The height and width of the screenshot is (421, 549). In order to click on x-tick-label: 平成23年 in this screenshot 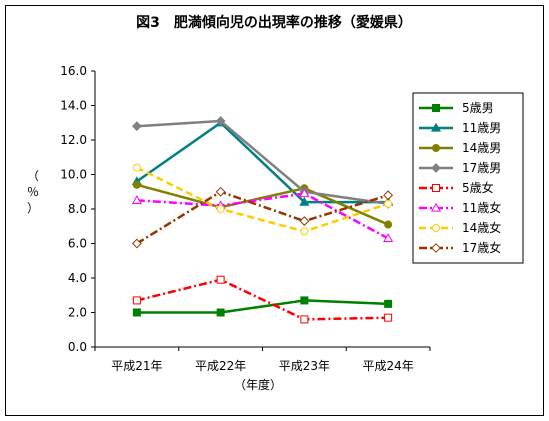, I will do `click(304, 366)`.